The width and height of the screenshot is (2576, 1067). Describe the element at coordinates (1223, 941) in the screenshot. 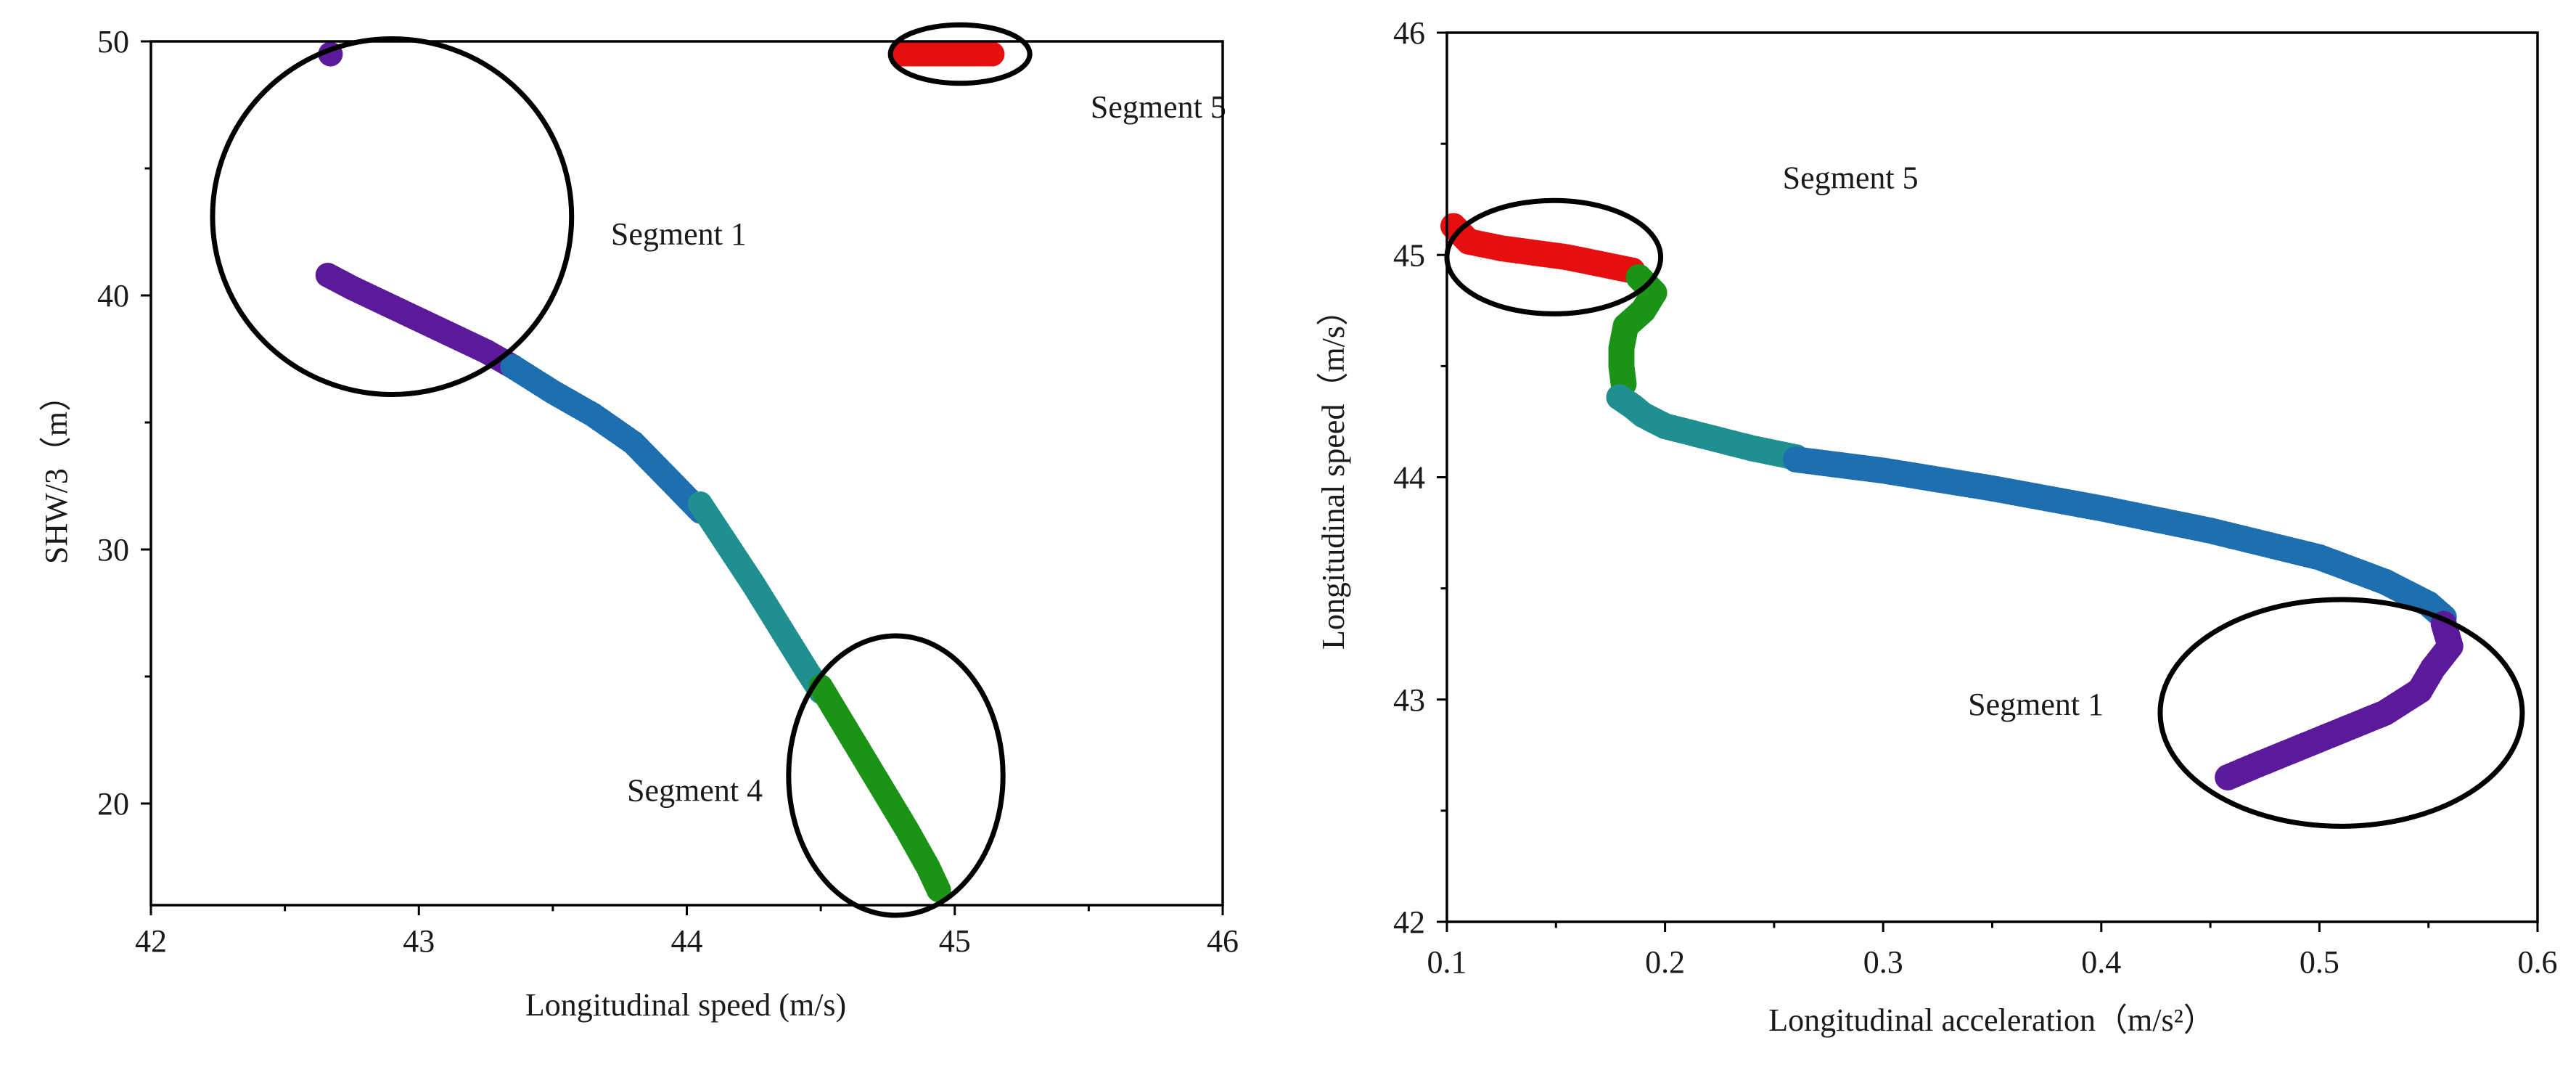

I see `x-tick-label: 46` at that location.